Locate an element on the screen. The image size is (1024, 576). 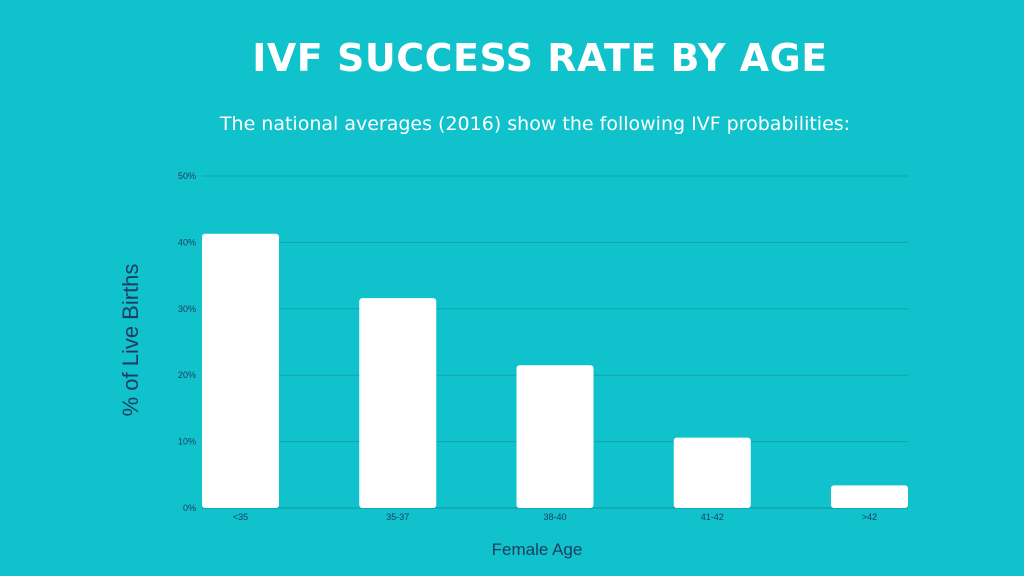
x-tick-label: 35-37 is located at coordinates (397, 517).